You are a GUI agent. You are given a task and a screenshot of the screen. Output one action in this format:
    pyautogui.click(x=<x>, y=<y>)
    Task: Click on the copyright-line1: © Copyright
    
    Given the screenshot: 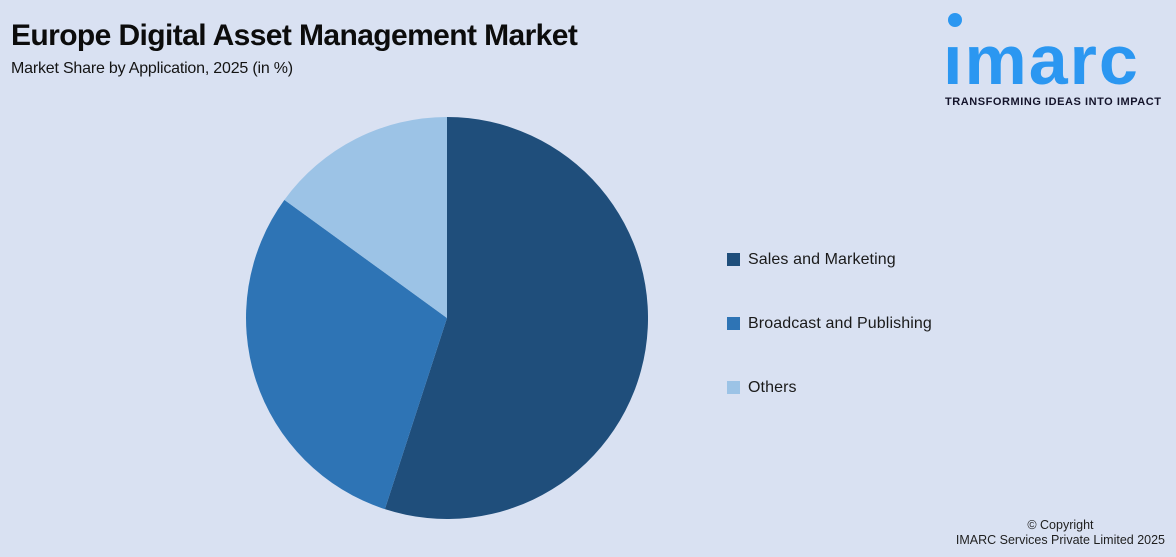 What is the action you would take?
    pyautogui.click(x=1060, y=525)
    